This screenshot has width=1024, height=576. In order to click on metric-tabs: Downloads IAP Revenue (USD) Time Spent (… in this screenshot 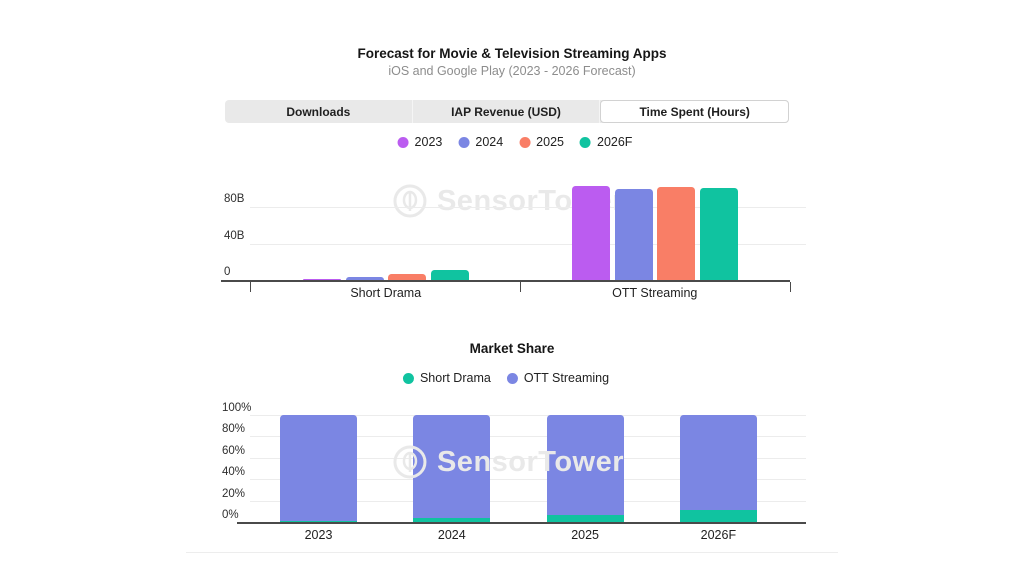, I will do `click(507, 111)`.